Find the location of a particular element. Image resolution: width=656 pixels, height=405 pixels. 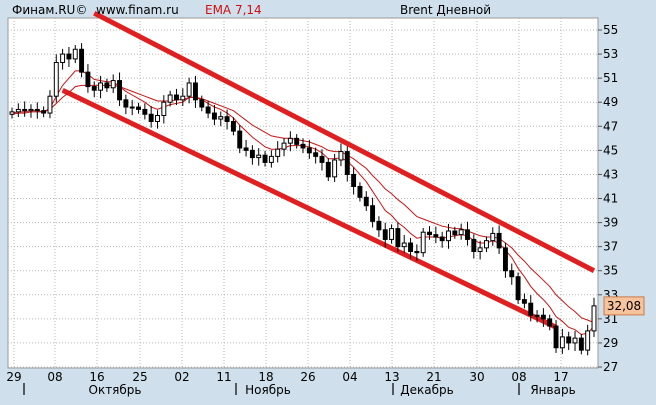

y-tick-label: 49 is located at coordinates (610, 102).